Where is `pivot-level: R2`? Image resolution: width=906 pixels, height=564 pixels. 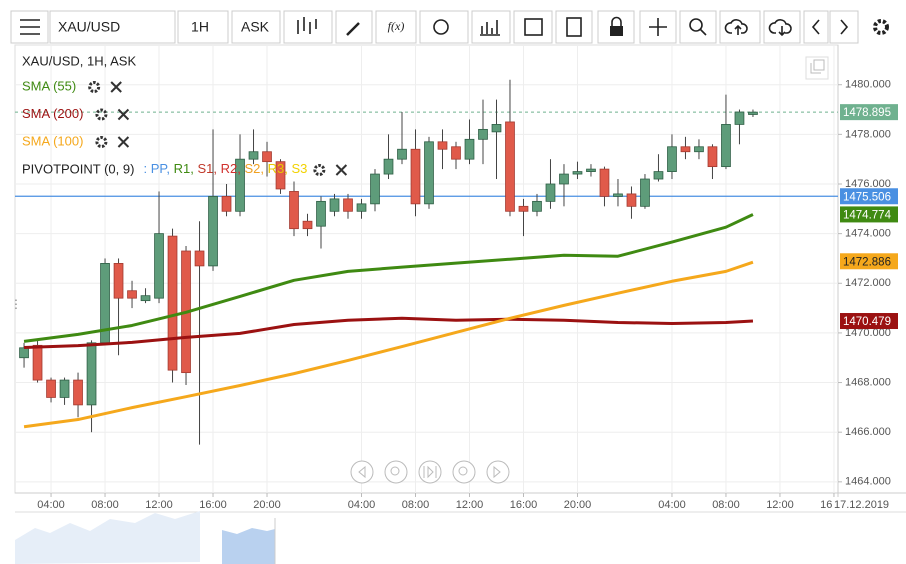 pivot-level: R2 is located at coordinates (229, 168).